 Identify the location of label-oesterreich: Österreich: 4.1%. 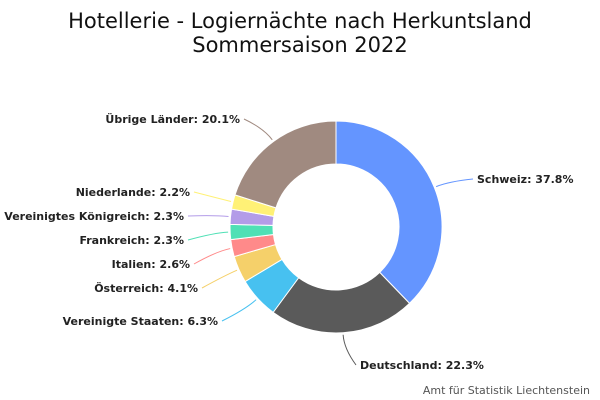
(146, 288).